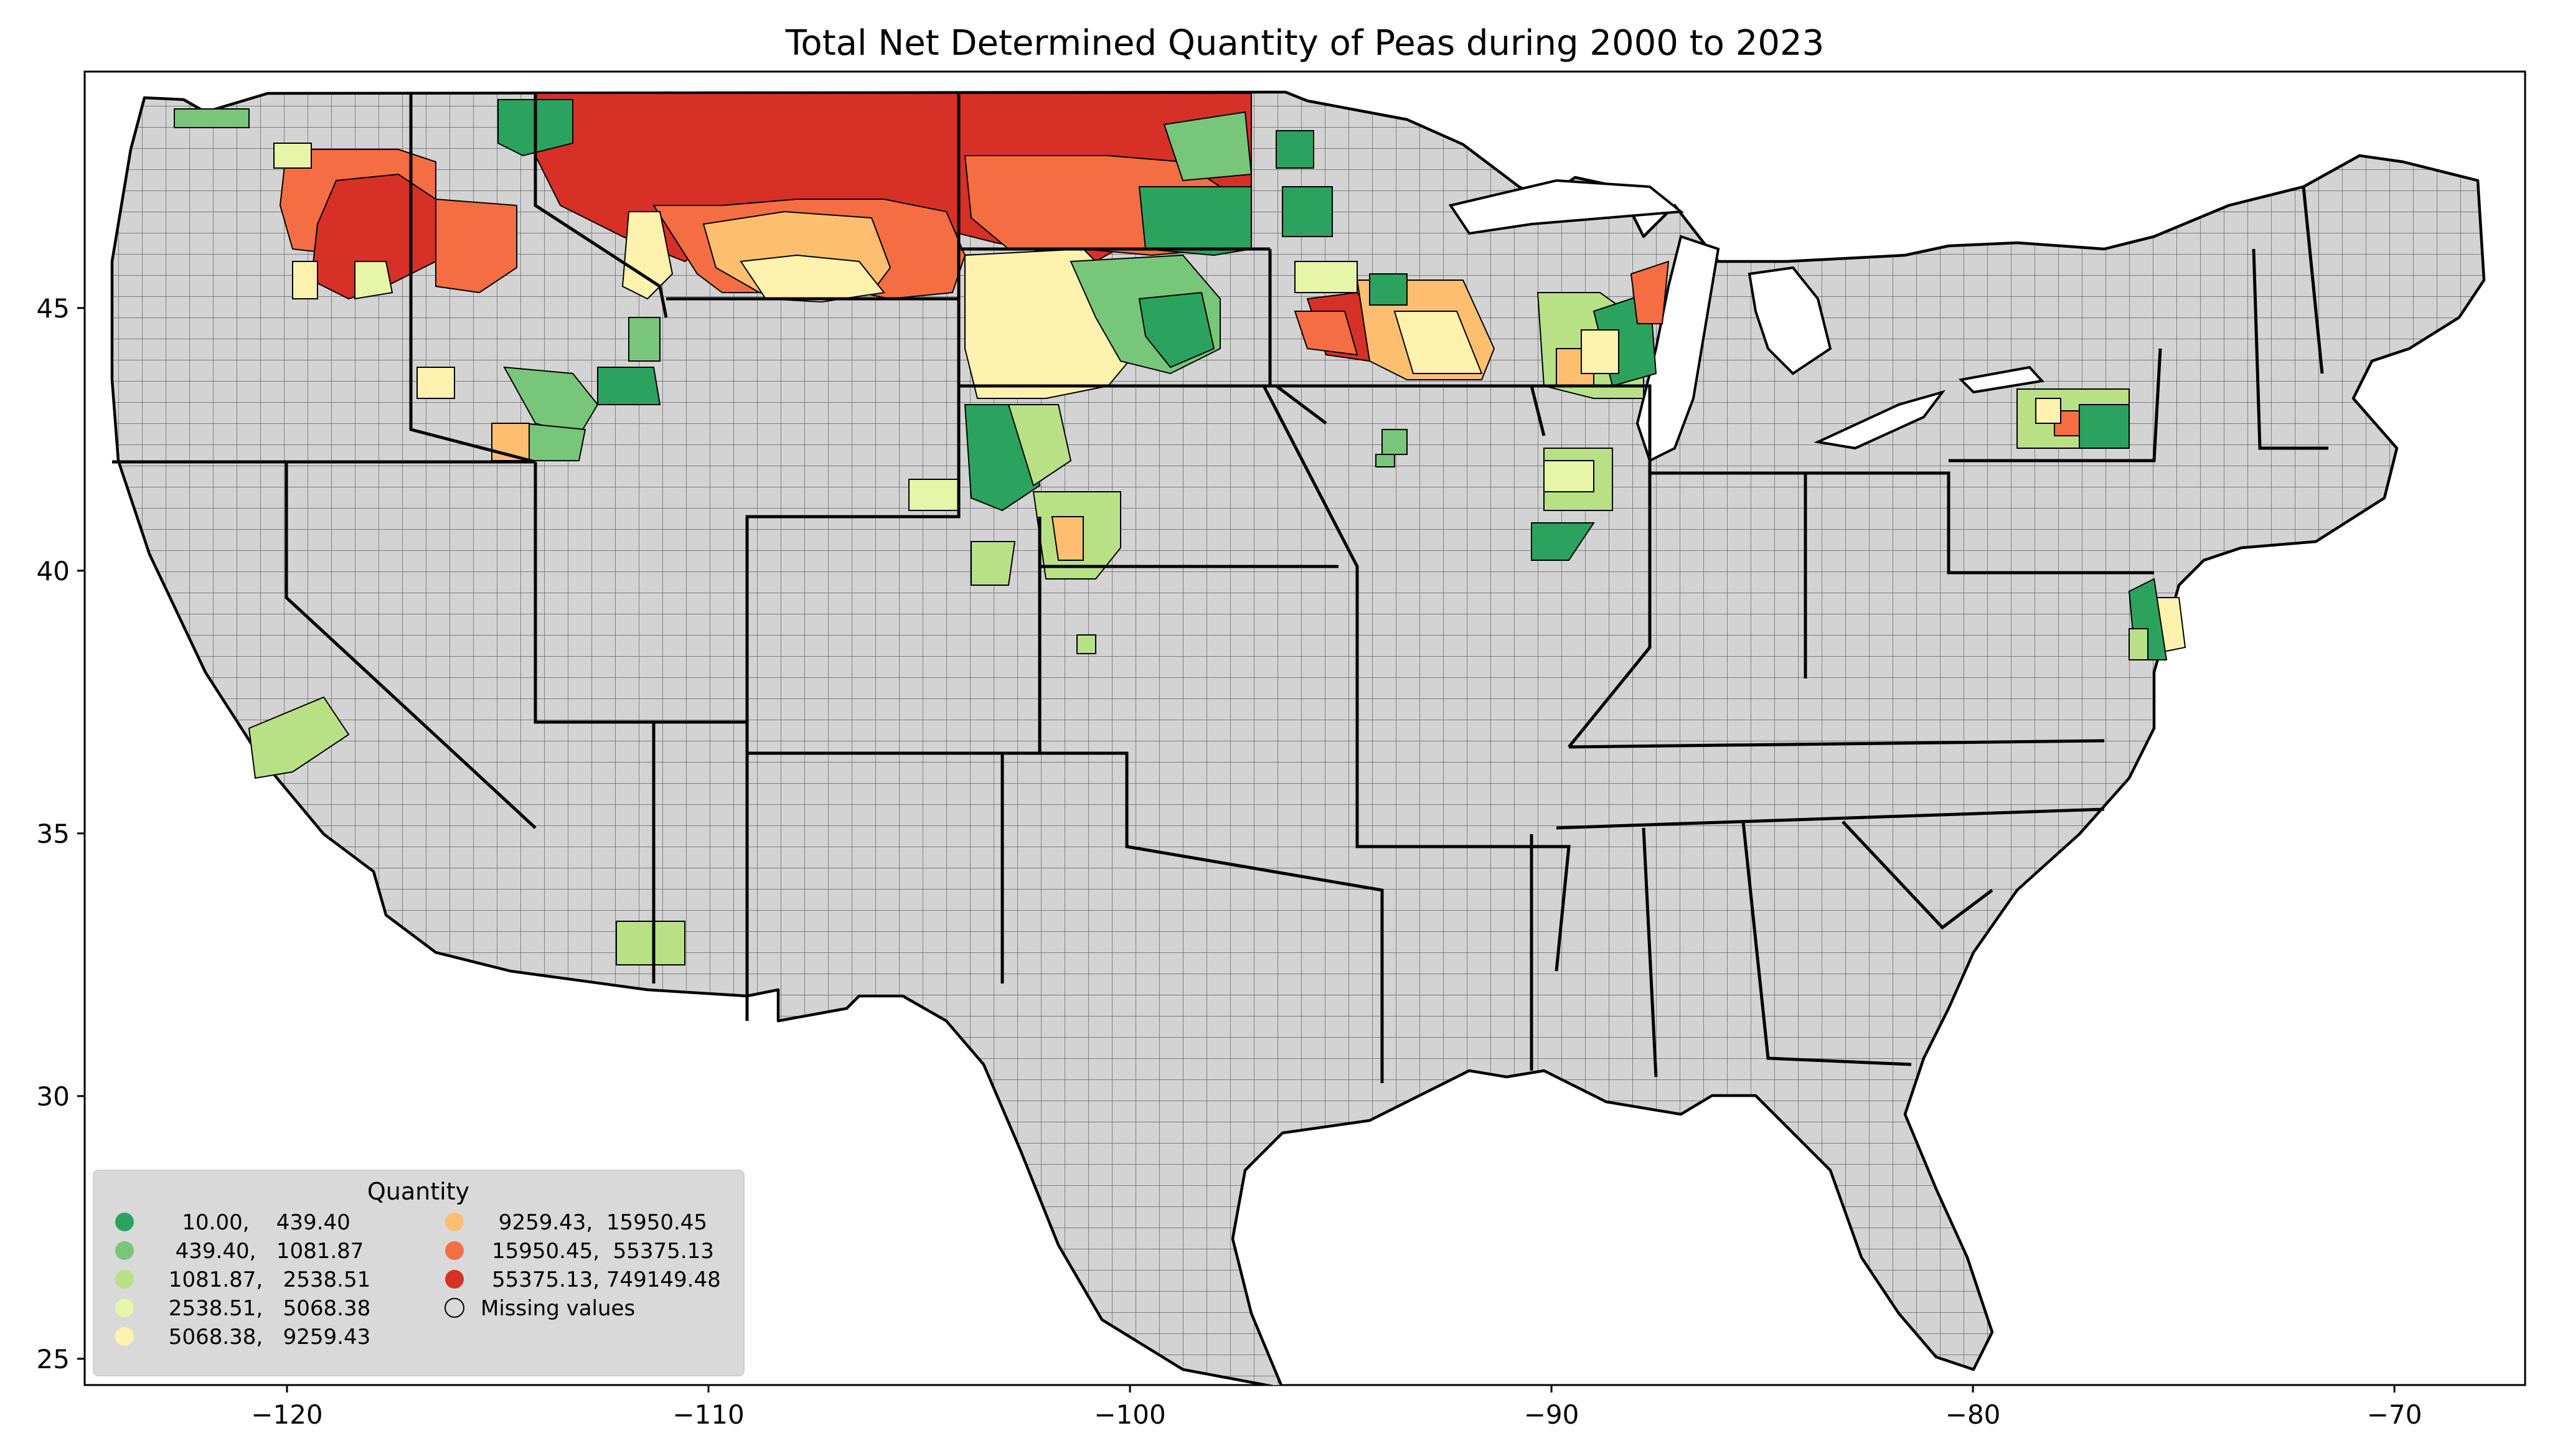 This screenshot has height=1456, width=2550. Describe the element at coordinates (212, 118) in the screenshot. I see `region-wa-green` at that location.